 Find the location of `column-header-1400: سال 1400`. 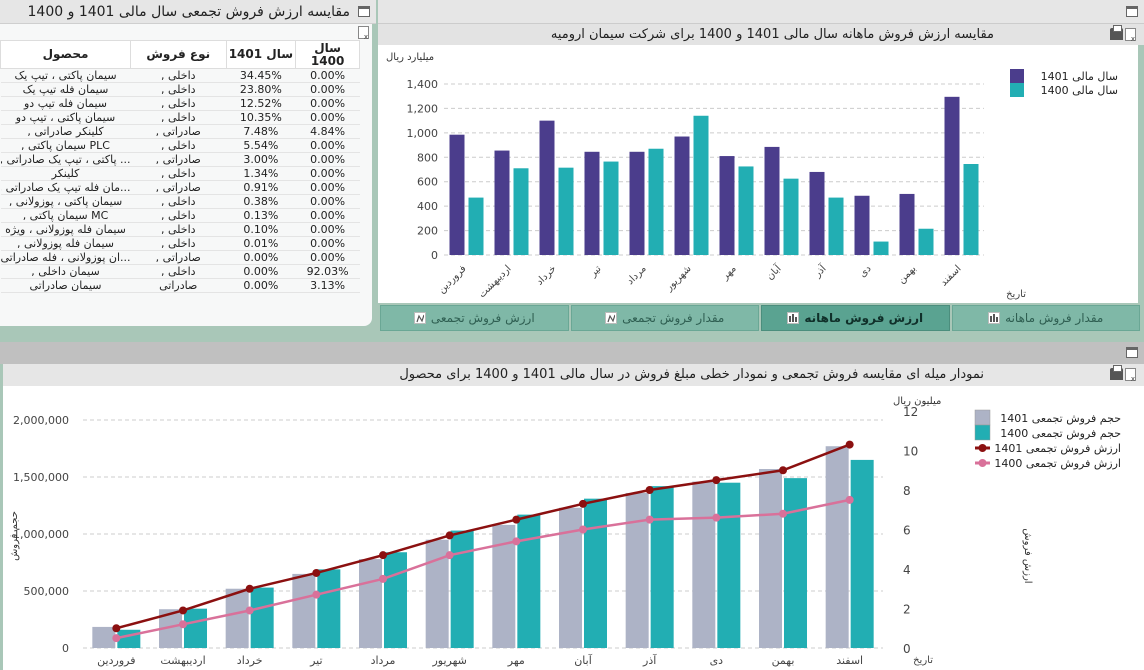

column-header-1400: سال 1400 is located at coordinates (327, 54).